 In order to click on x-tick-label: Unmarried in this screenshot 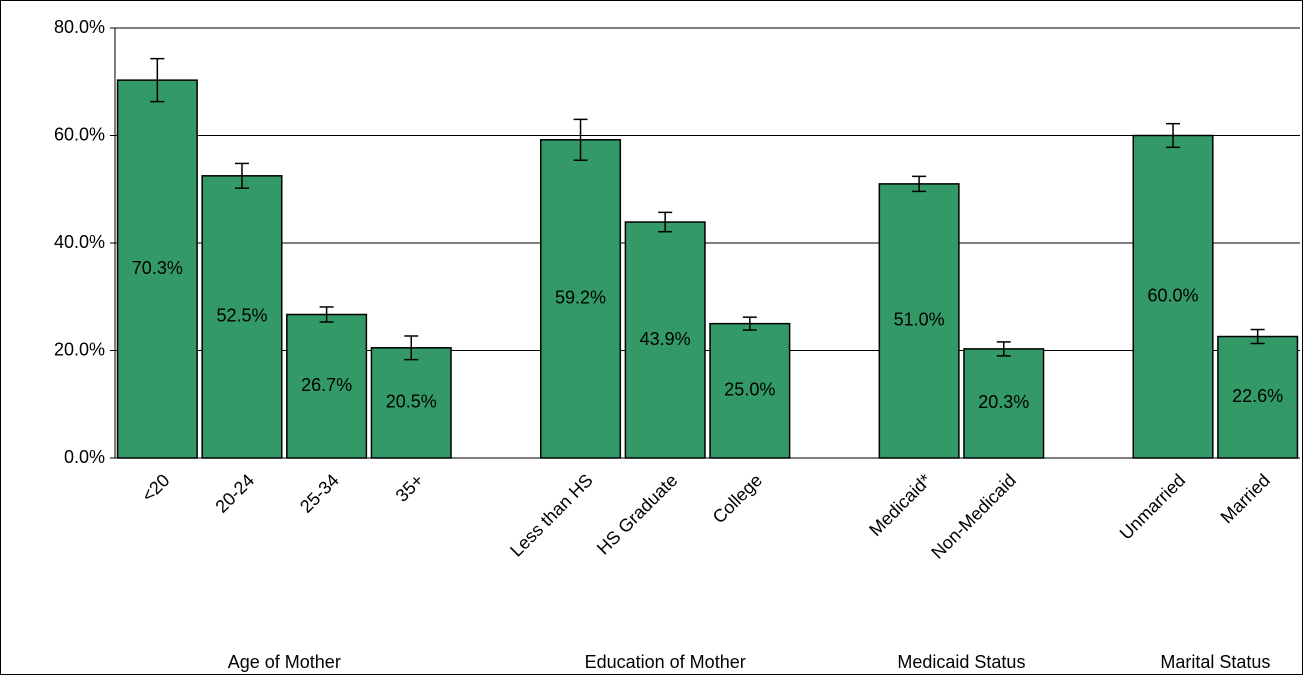, I will do `click(1153, 507)`.